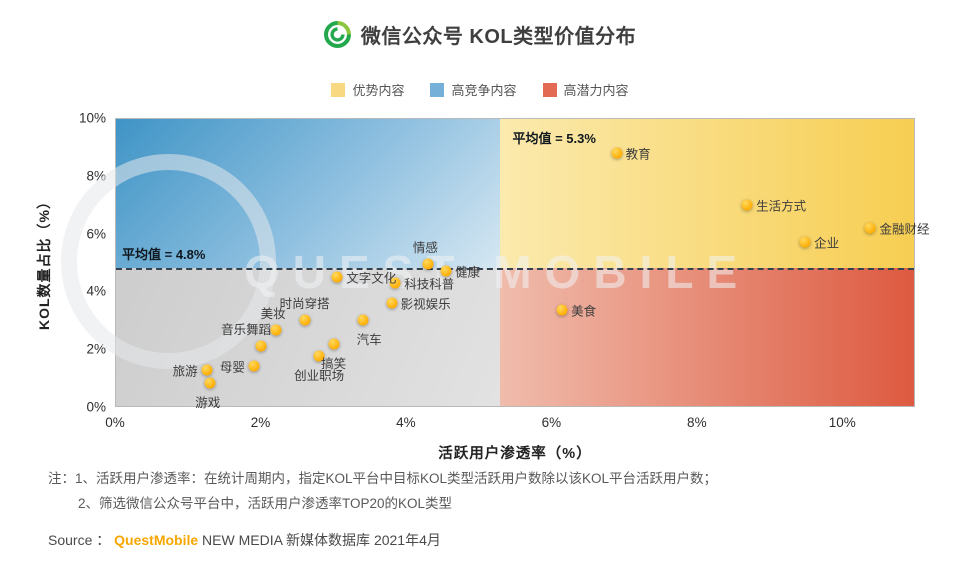  What do you see at coordinates (96, 407) in the screenshot?
I see `y-tick-label: 0%` at bounding box center [96, 407].